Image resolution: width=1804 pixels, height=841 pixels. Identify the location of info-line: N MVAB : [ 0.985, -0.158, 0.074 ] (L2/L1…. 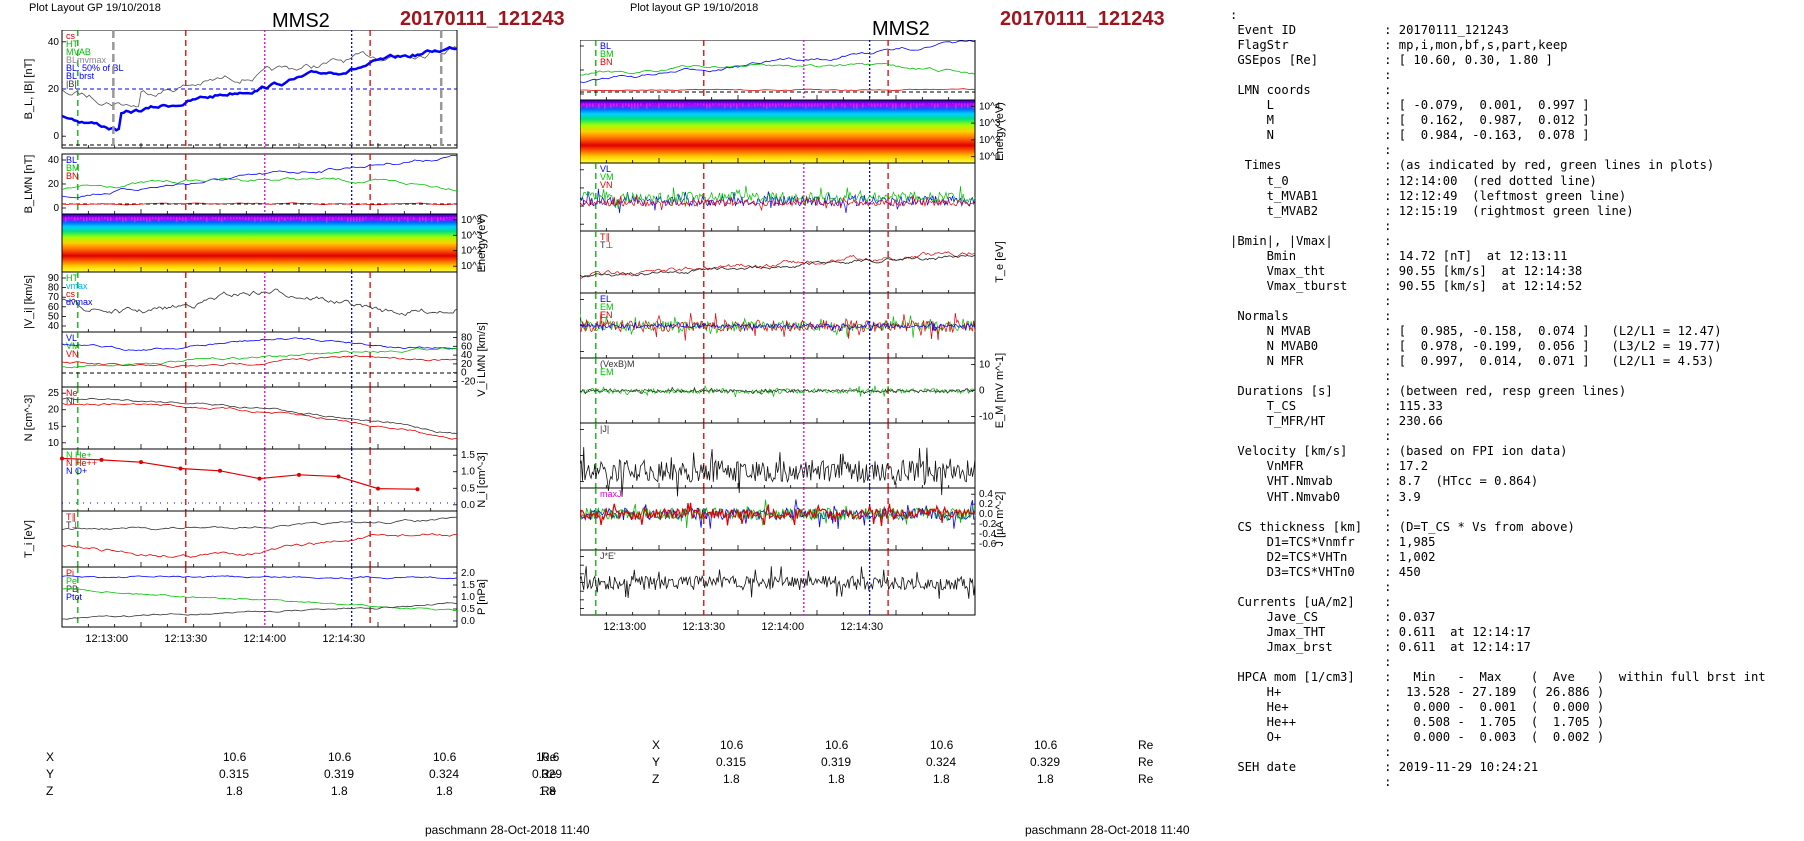
(1476, 330).